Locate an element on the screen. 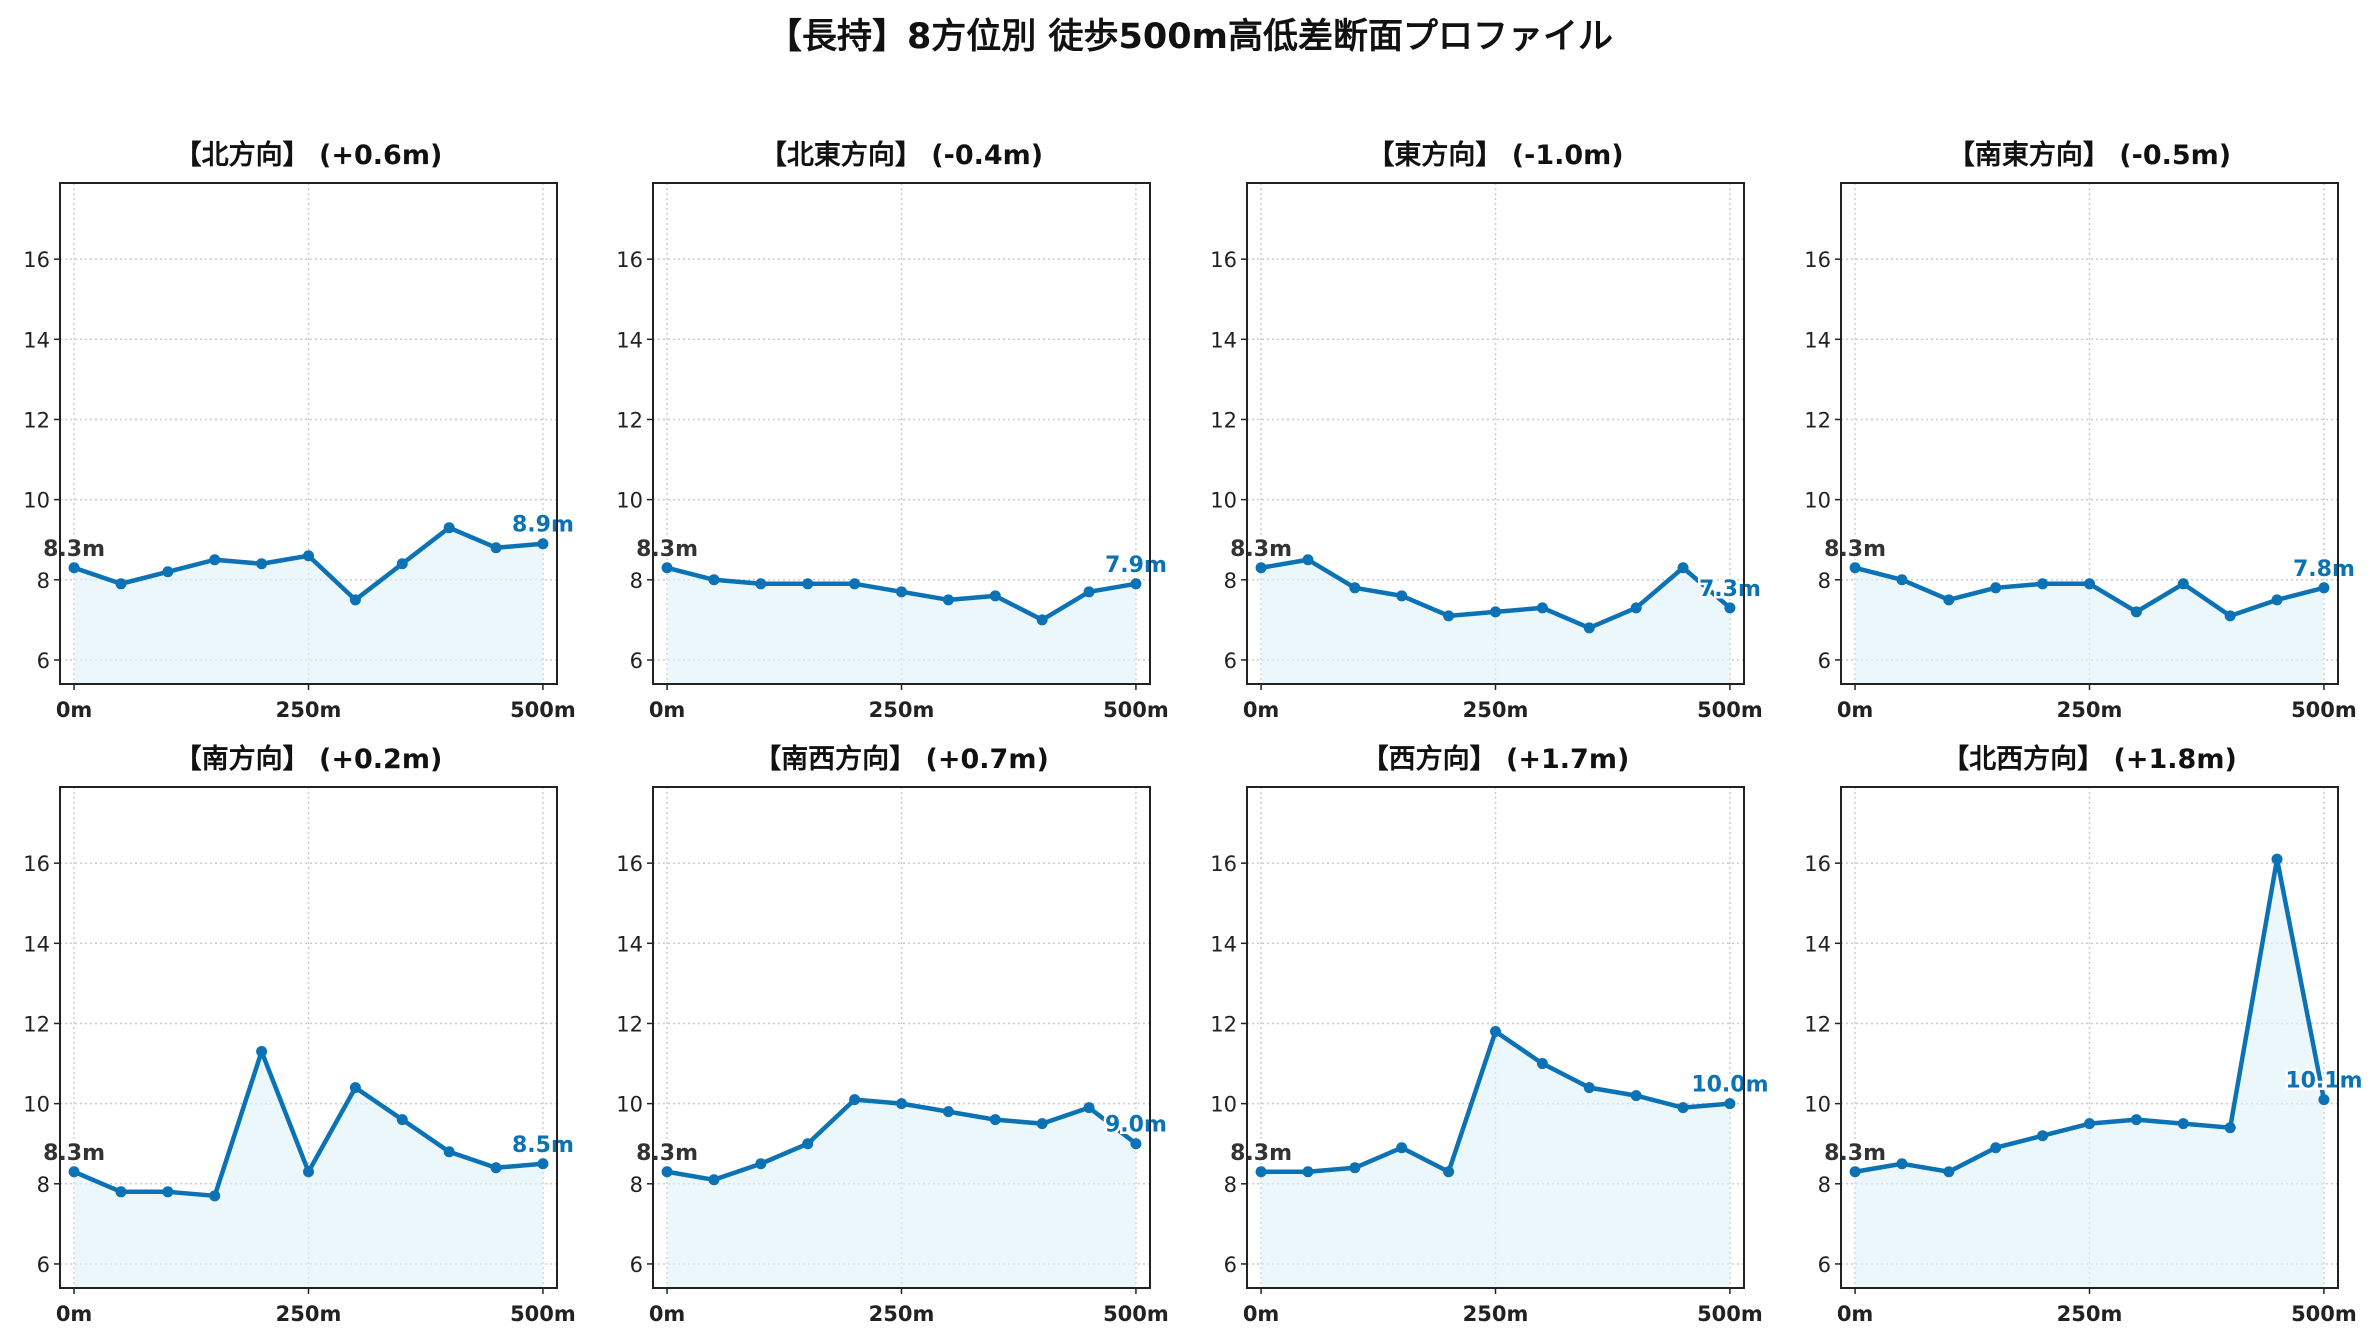 The image size is (2380, 1340). chart-title: 【西方向】 (+1.7m) is located at coordinates (1496, 759).